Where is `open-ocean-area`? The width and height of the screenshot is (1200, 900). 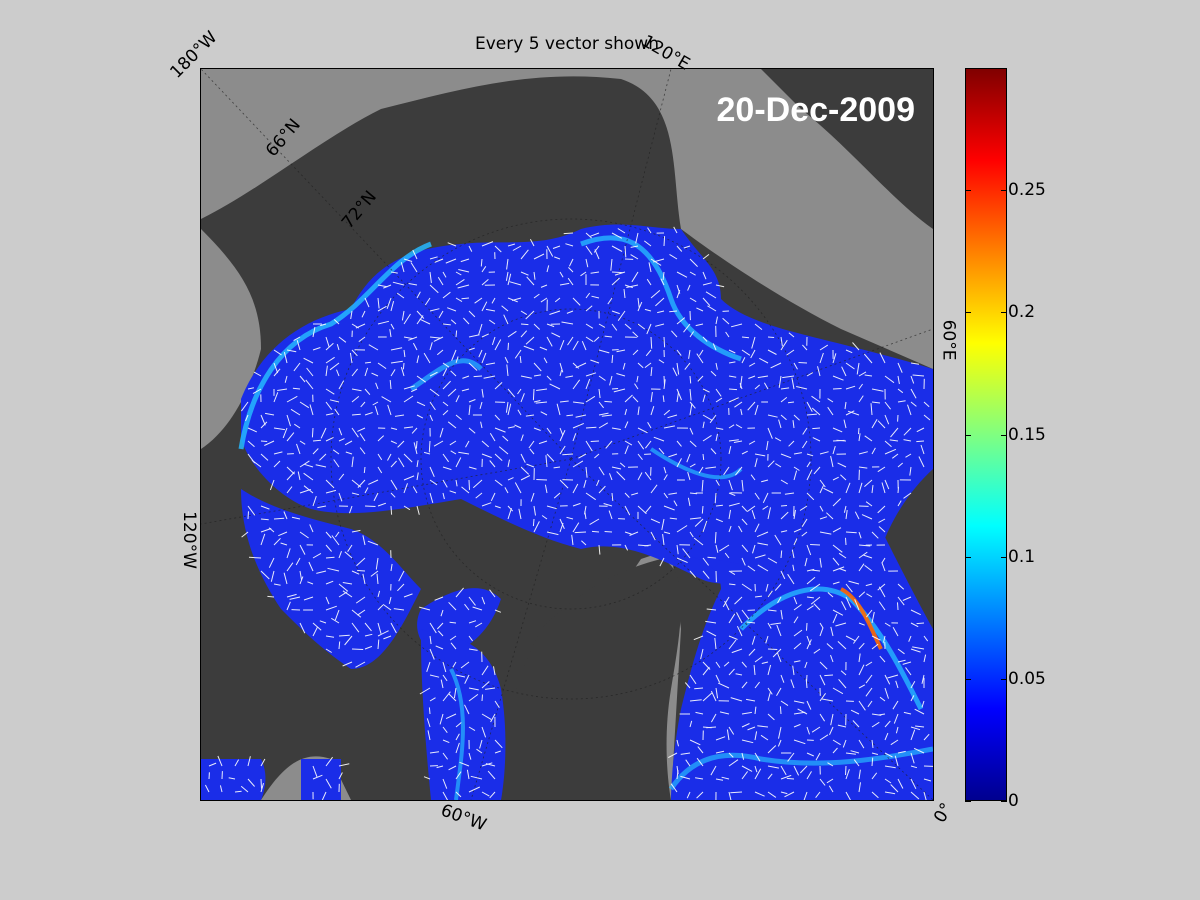
open-ocean-area is located at coordinates (231, 339).